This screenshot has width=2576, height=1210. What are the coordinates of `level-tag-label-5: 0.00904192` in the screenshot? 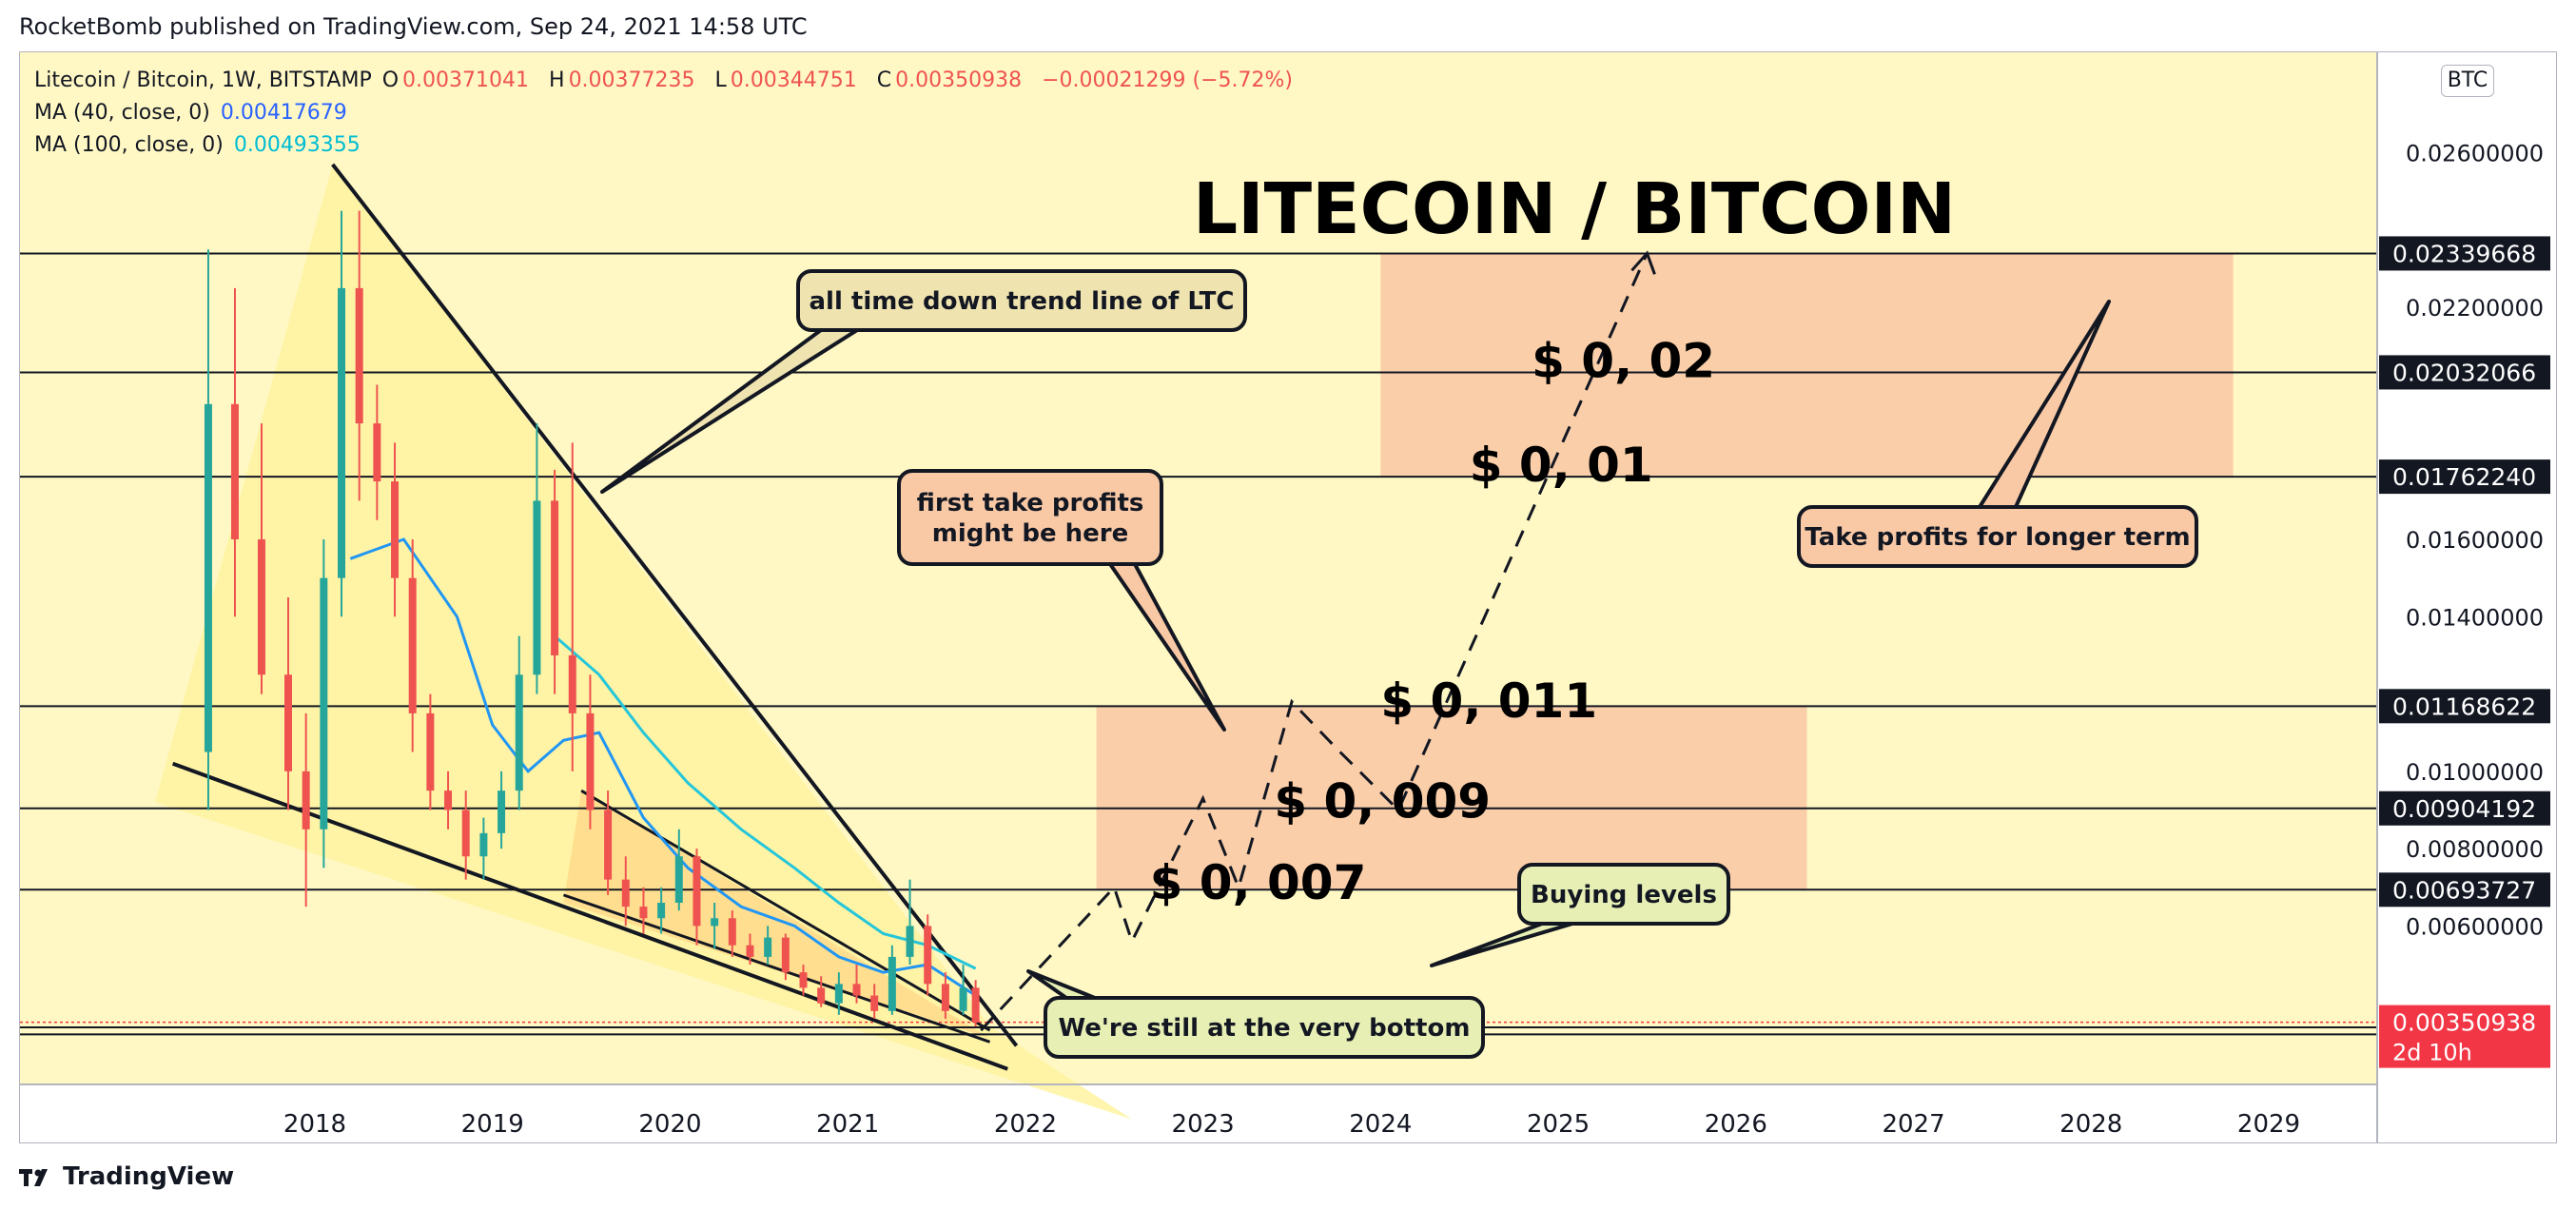 It's located at (2464, 809).